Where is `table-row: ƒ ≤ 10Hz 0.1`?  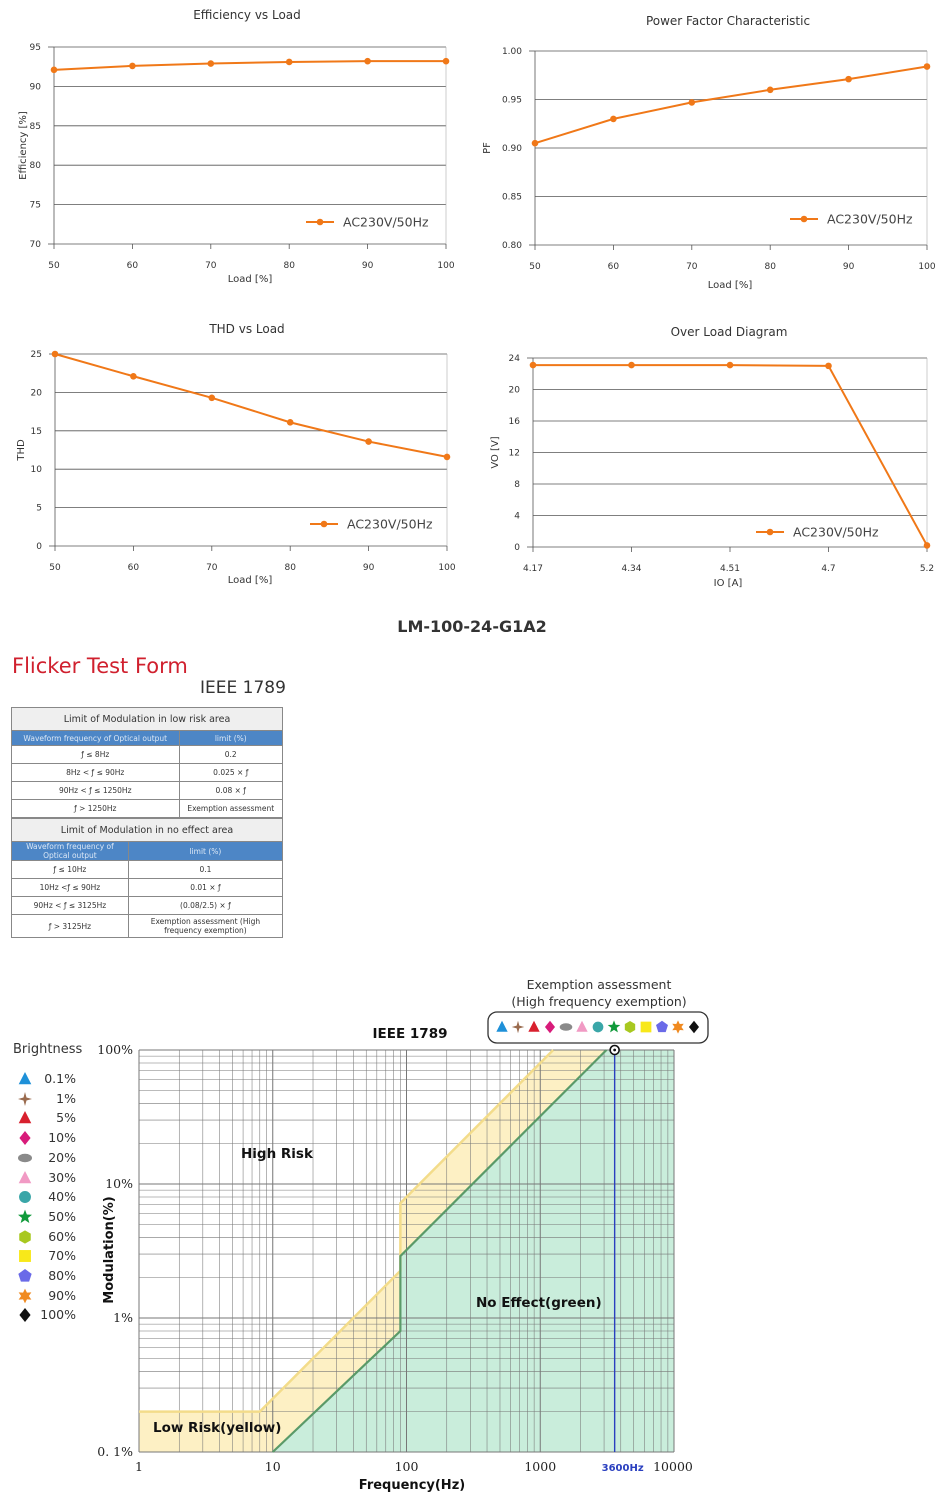
table-row: ƒ ≤ 10Hz 0.1 is located at coordinates (147, 869).